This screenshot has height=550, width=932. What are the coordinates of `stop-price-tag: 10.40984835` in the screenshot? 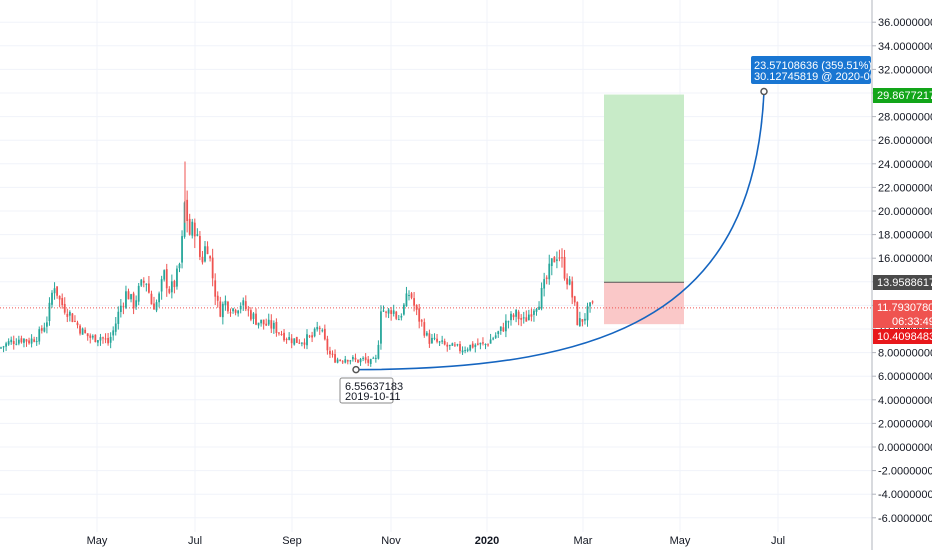 It's located at (902, 336).